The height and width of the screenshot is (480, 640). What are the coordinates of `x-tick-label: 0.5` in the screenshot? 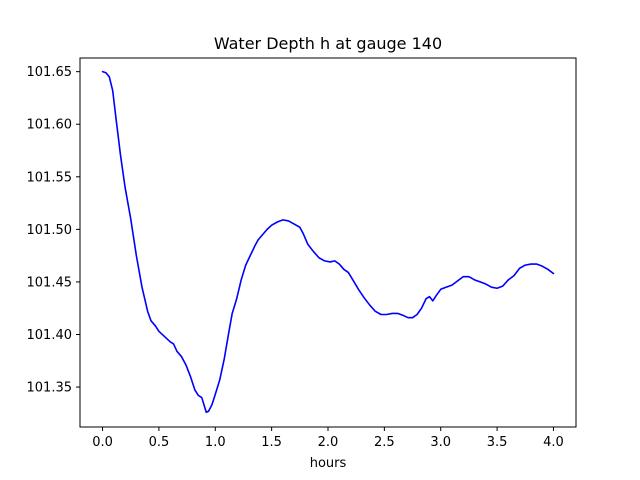 It's located at (159, 442).